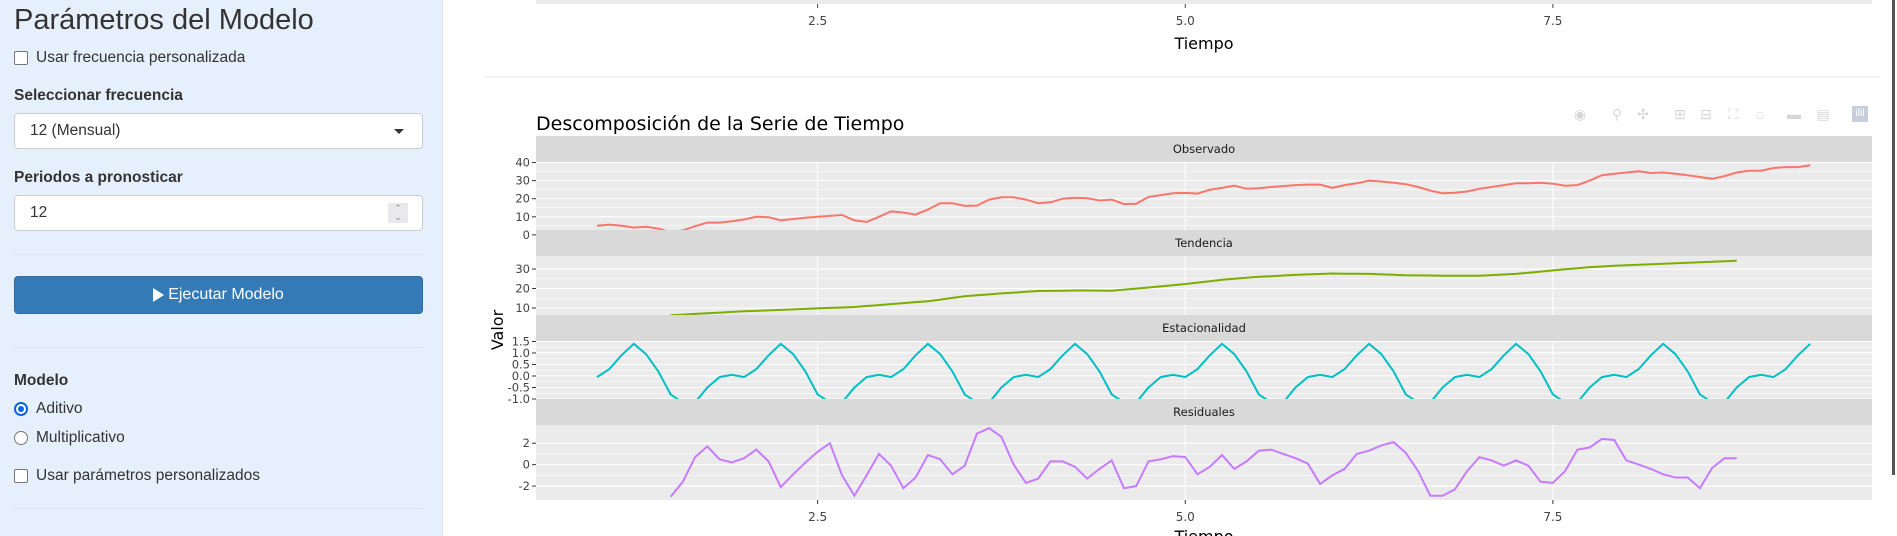 This screenshot has width=1897, height=536. I want to click on panel-observado: 0 10 20 30 40 Observado, so click(1193, 189).